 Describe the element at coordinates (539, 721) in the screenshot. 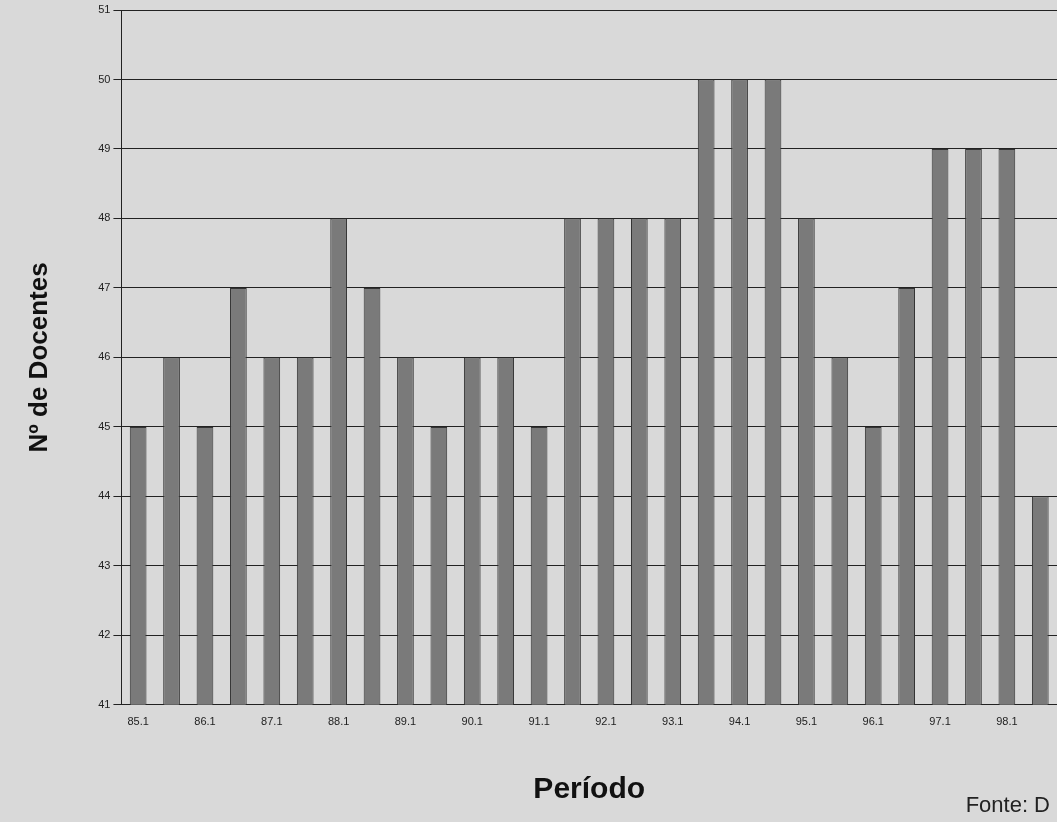

I see `x-tick-label: 91.1` at that location.